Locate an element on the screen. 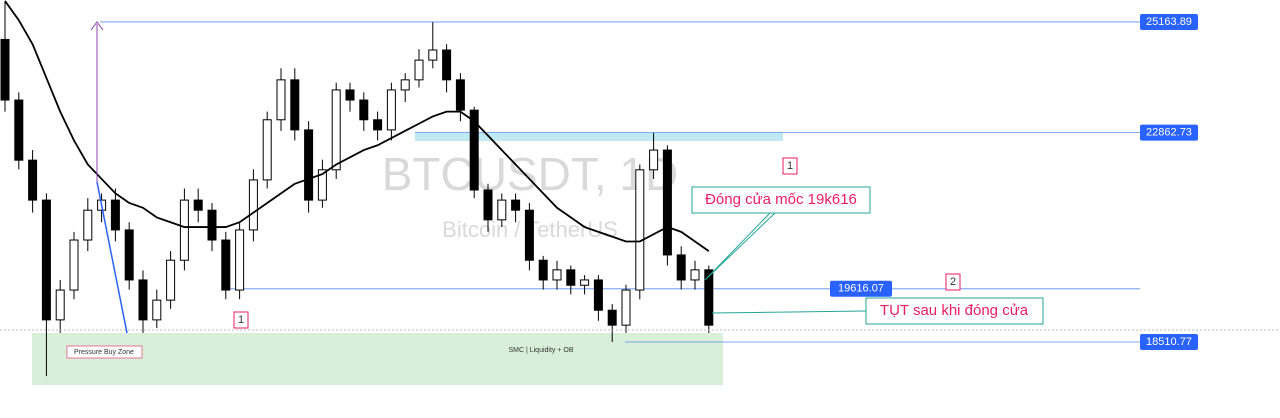 Image resolution: width=1280 pixels, height=418 pixels. arrow-head is located at coordinates (97, 26).